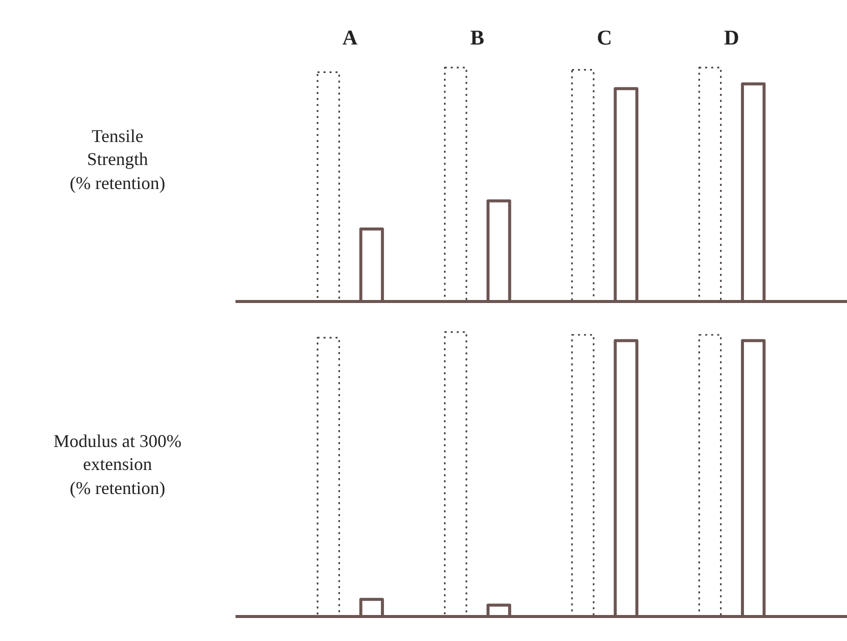 This screenshot has height=641, width=847. I want to click on x-tick-label: A, so click(350, 38).